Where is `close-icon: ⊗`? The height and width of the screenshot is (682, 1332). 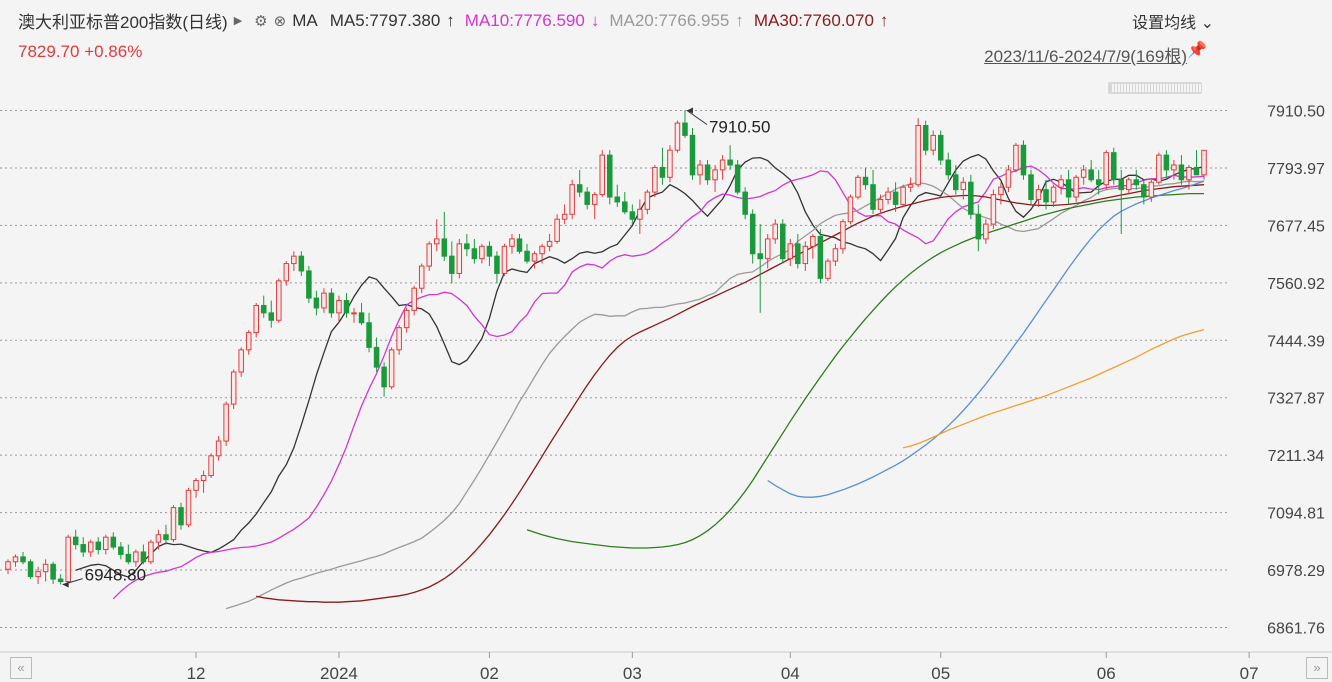 close-icon: ⊗ is located at coordinates (280, 21).